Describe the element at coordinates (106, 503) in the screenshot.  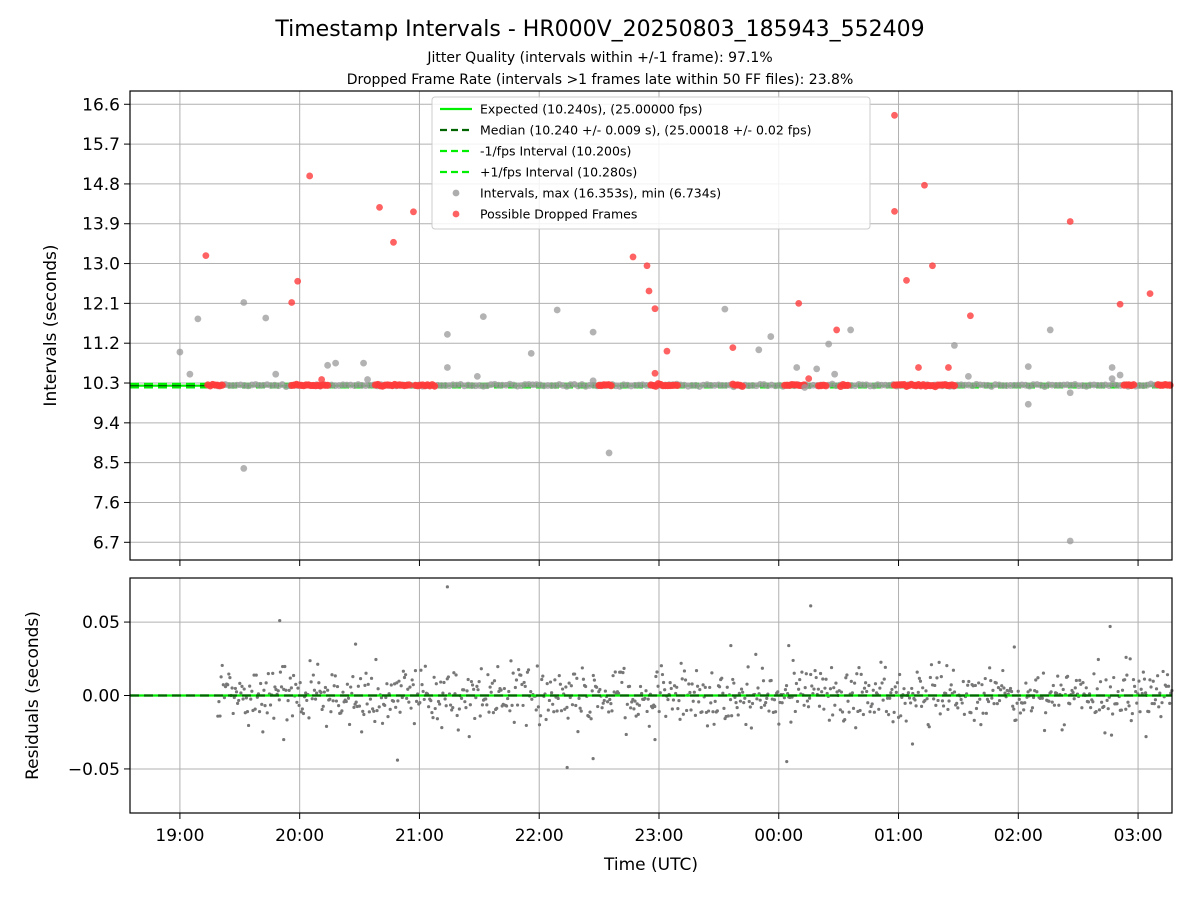
I see `intervals-y-tick-label: 7.6` at that location.